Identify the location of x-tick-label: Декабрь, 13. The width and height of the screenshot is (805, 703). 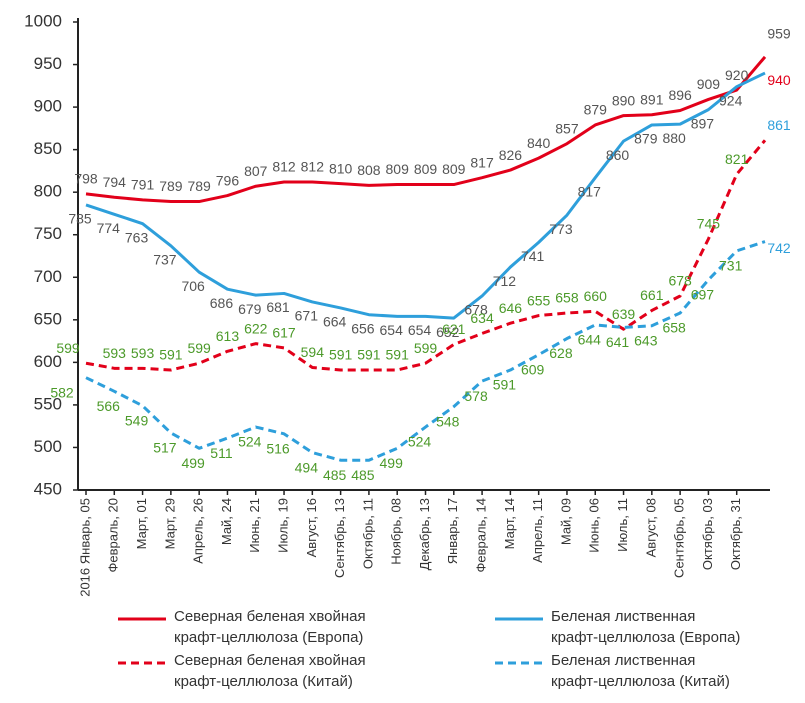
(424, 534).